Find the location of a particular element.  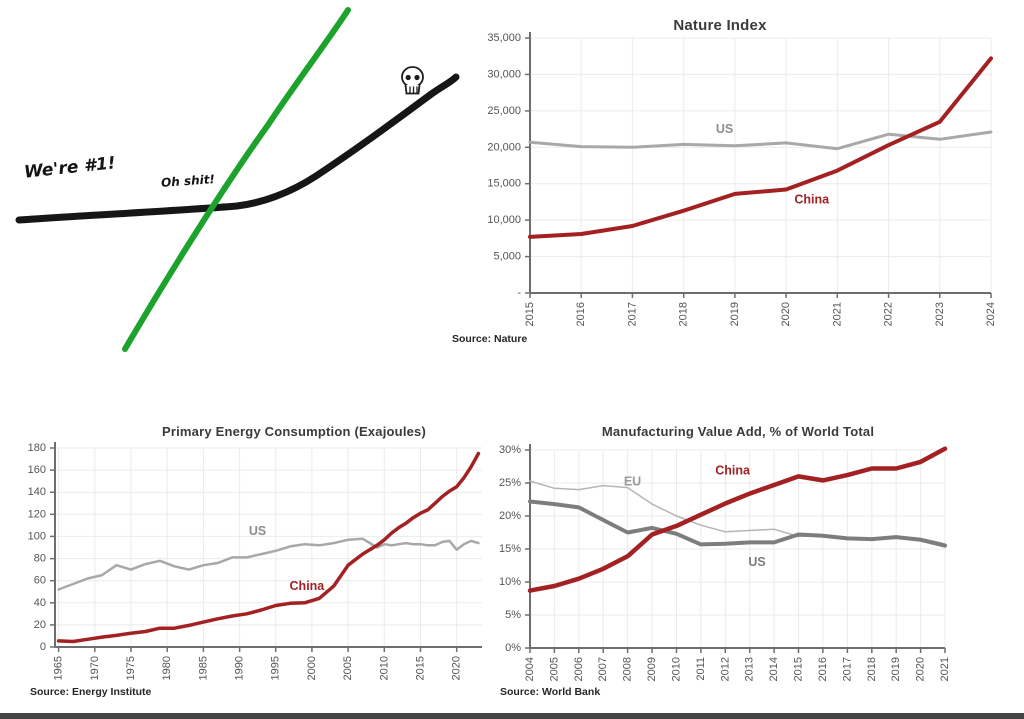

svg-text: 1975 is located at coordinates (131, 668).